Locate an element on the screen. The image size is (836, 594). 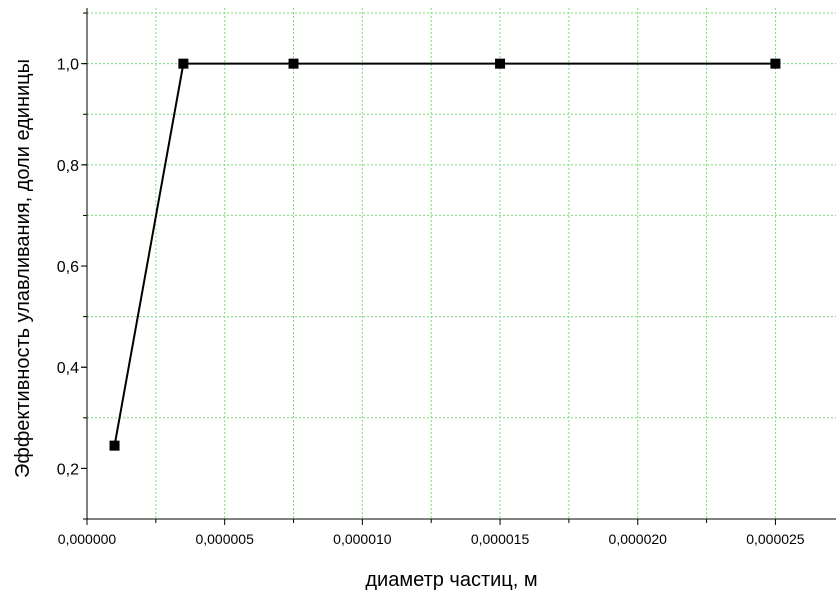
y-tick-label: 0,2 is located at coordinates (68, 469).